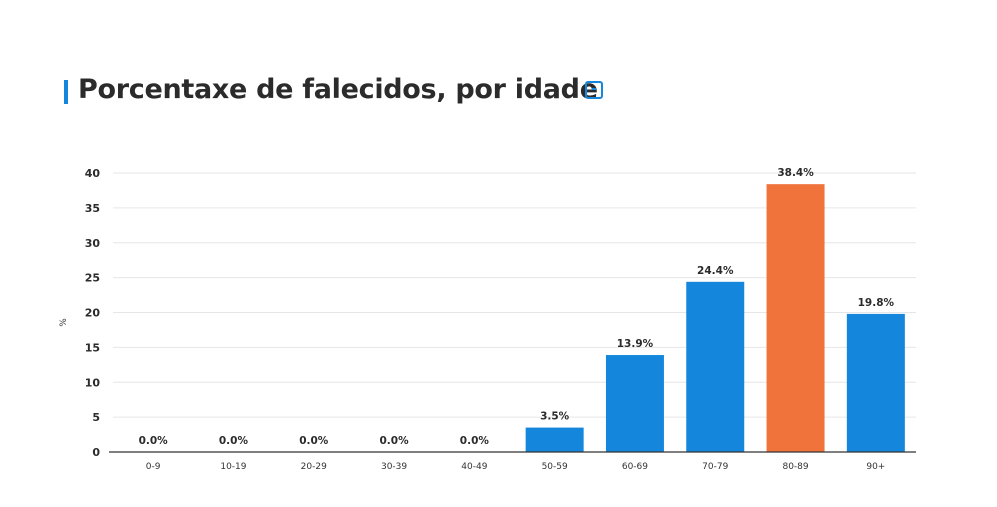 This screenshot has height=507, width=997. I want to click on data-label-40-49: 0.0%, so click(475, 441).